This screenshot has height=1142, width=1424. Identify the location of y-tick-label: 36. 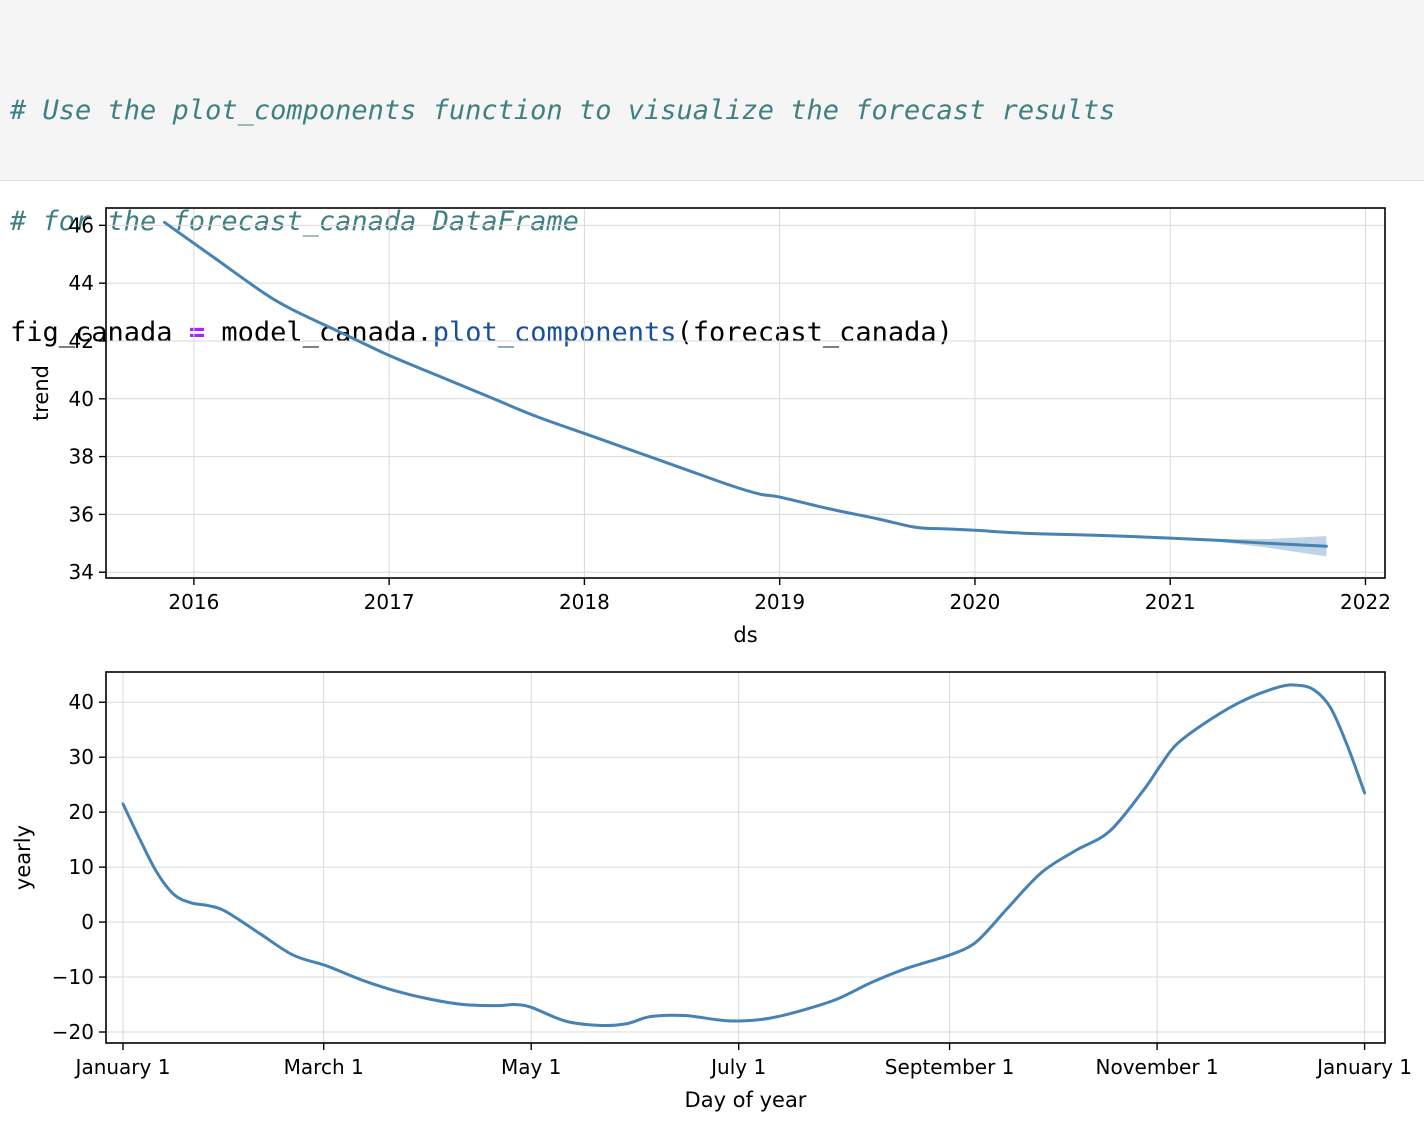
(81, 514).